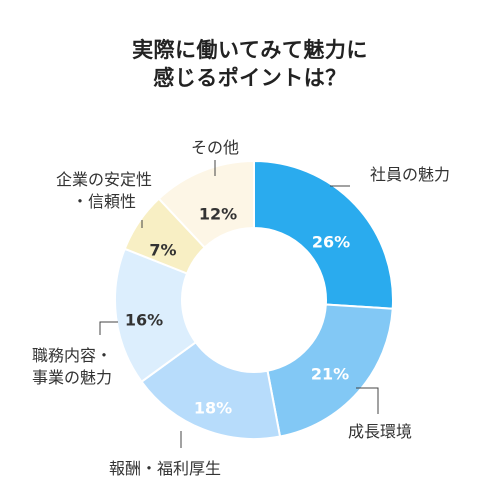 This screenshot has width=500, height=500. I want to click on slice-category-label: 企業の安定性・信頼性, so click(104, 190).